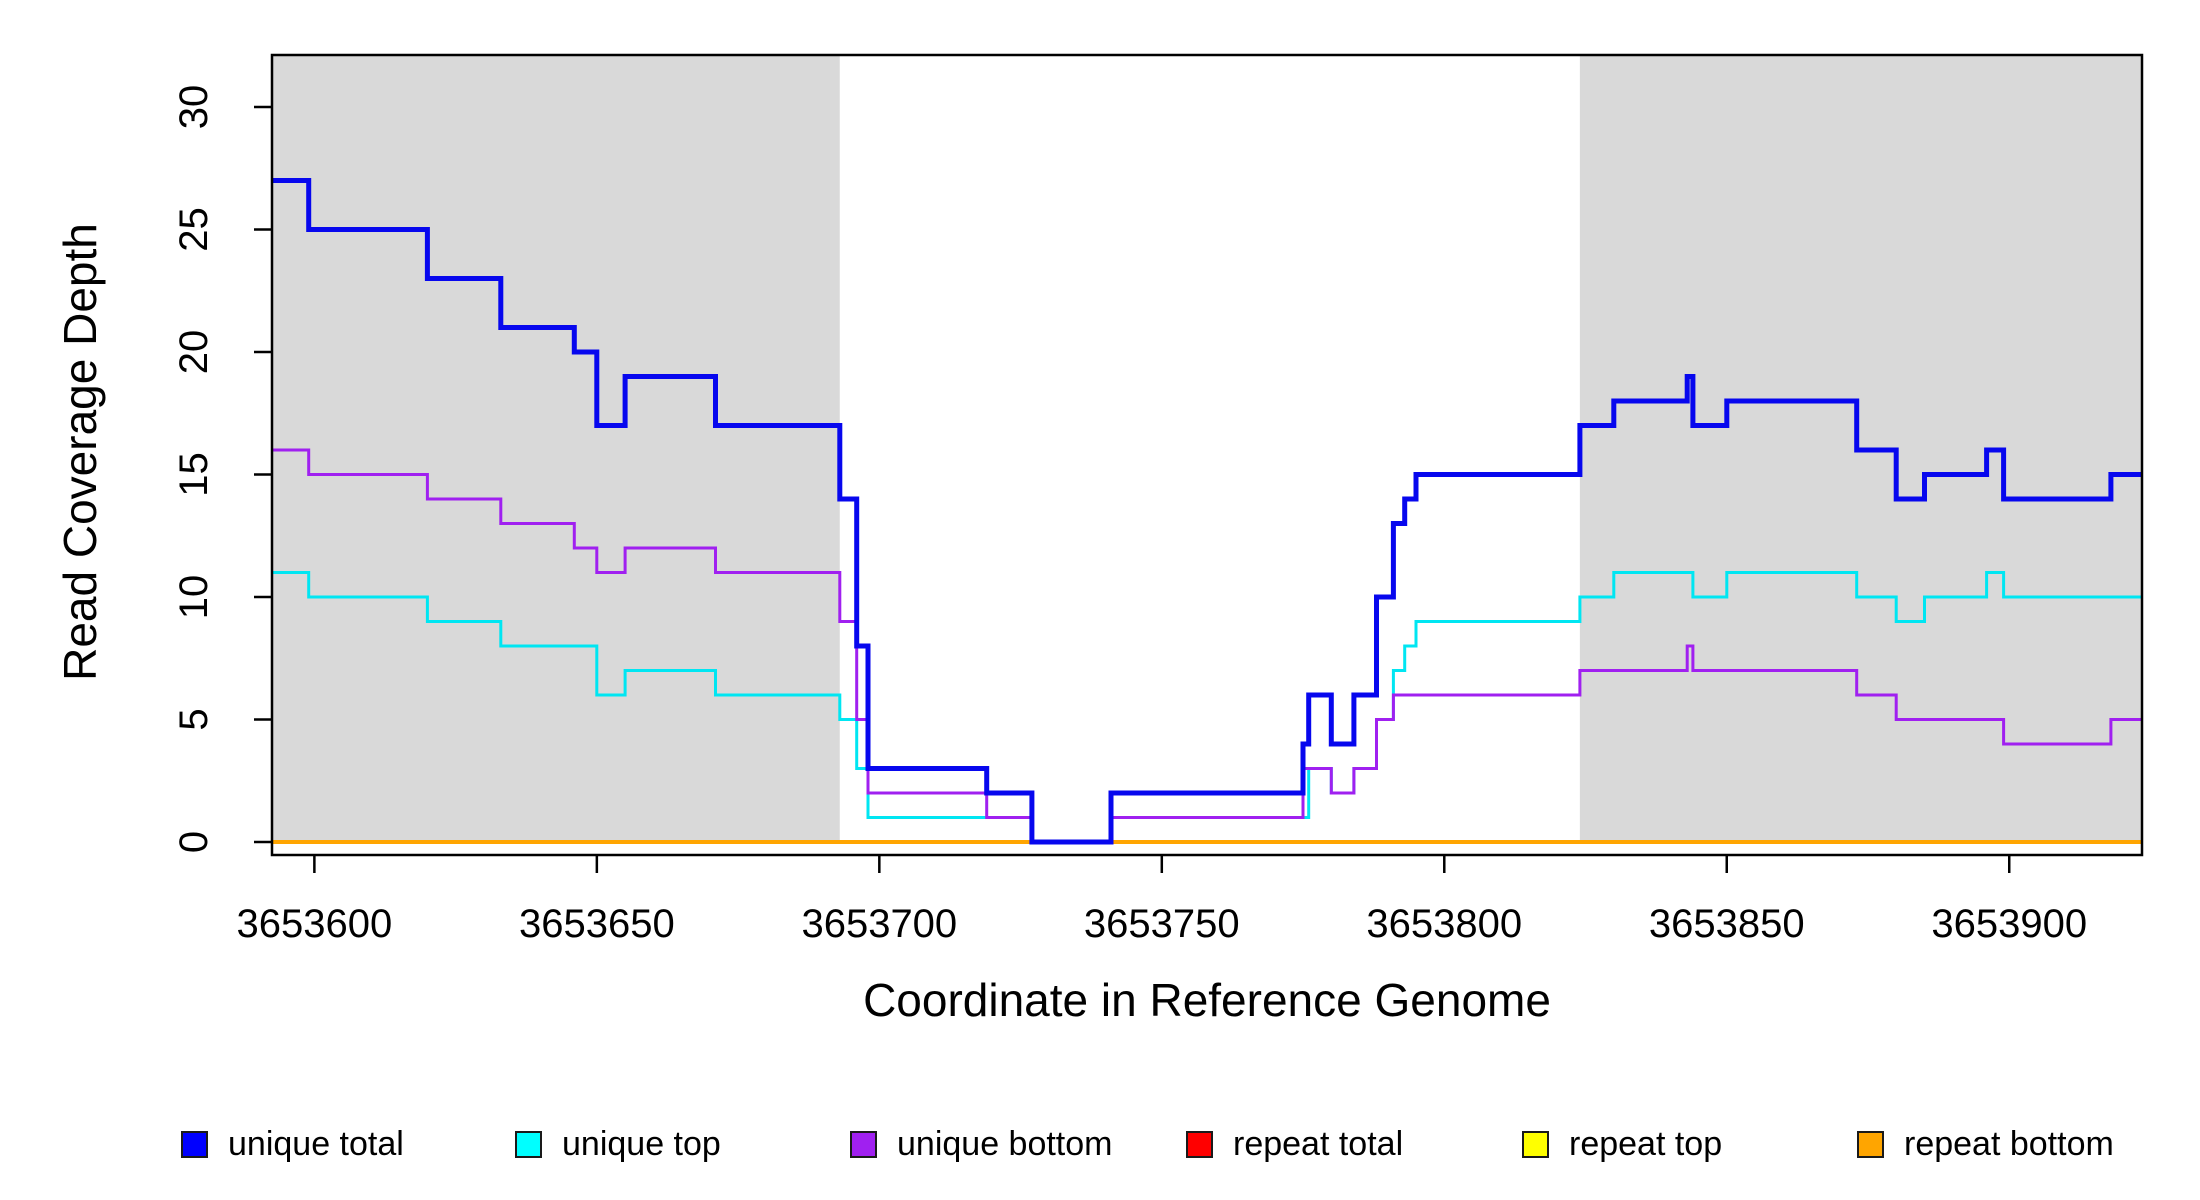 The image size is (2200, 1200). Describe the element at coordinates (194, 1144) in the screenshot. I see `legend-swatch-unique-total` at that location.